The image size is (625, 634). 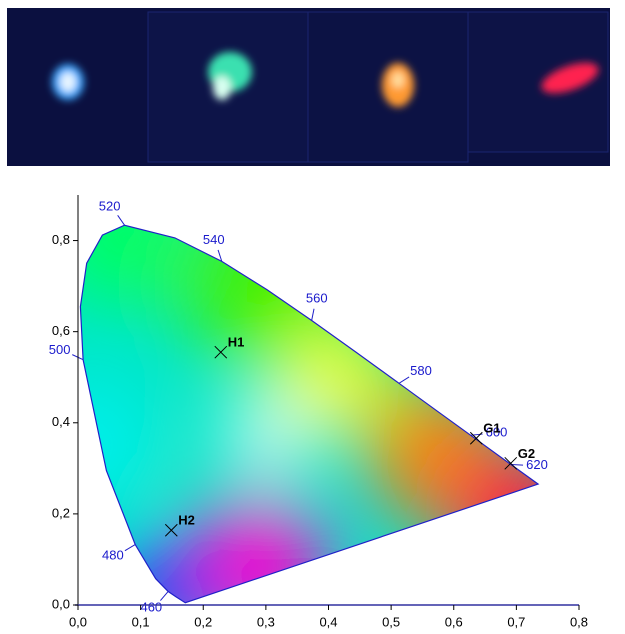 What do you see at coordinates (61, 603) in the screenshot?
I see `y-tick-label: 0,0` at bounding box center [61, 603].